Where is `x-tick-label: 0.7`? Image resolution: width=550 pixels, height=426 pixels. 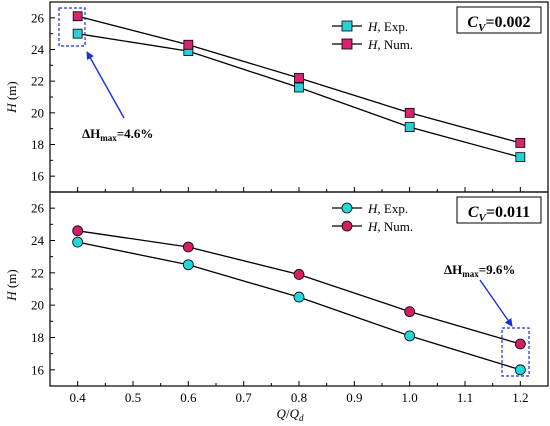
x-tick-label: 0.7 is located at coordinates (244, 397).